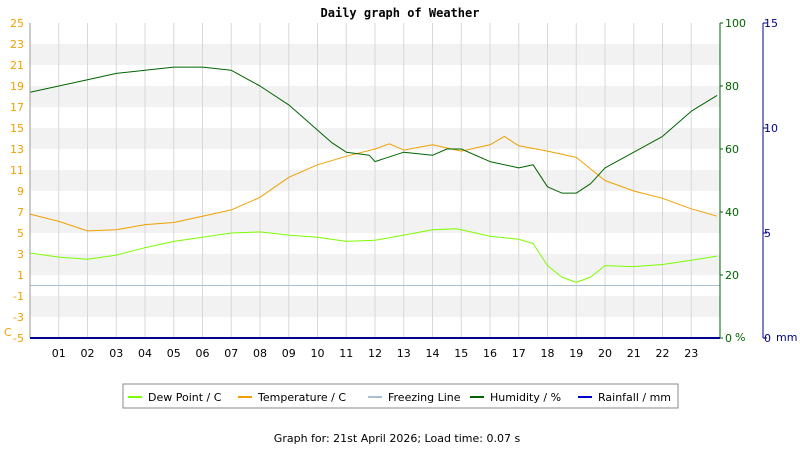 The image size is (800, 450). I want to click on rainfall-axis-unit: mm, so click(786, 337).